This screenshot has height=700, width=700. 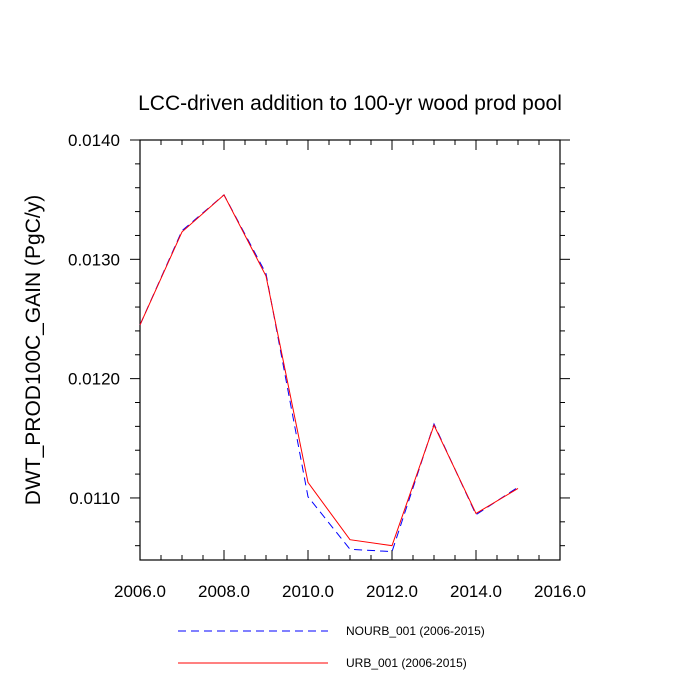 What do you see at coordinates (94, 498) in the screenshot?
I see `y-tick-label: 0.0110` at bounding box center [94, 498].